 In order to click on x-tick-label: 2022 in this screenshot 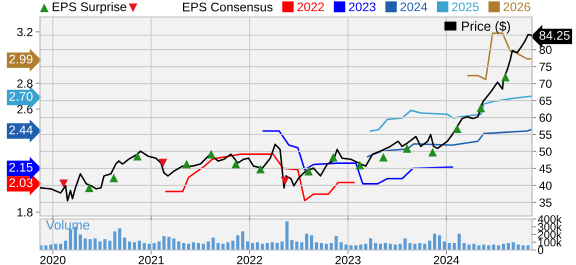, I will do `click(249, 260)`.